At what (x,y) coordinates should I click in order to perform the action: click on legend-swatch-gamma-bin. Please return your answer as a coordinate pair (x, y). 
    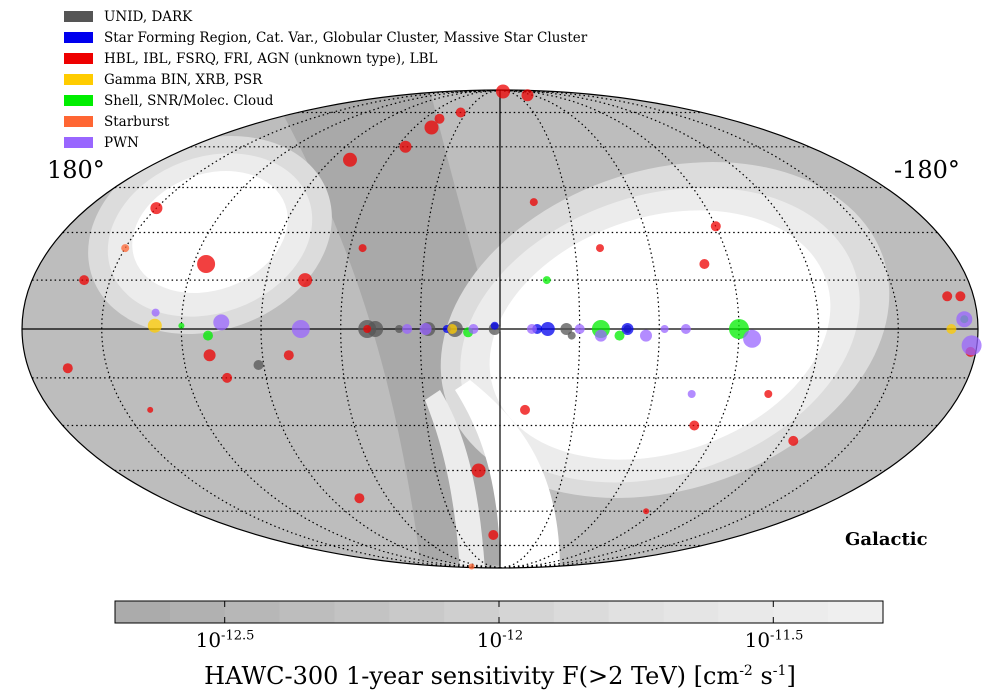
    Looking at the image, I should click on (78, 79).